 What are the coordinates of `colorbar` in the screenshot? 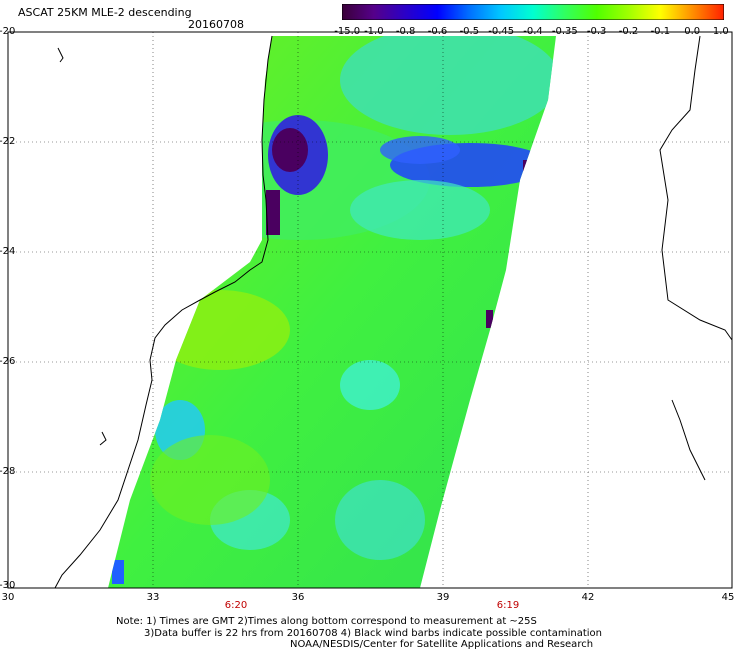 It's located at (533, 12).